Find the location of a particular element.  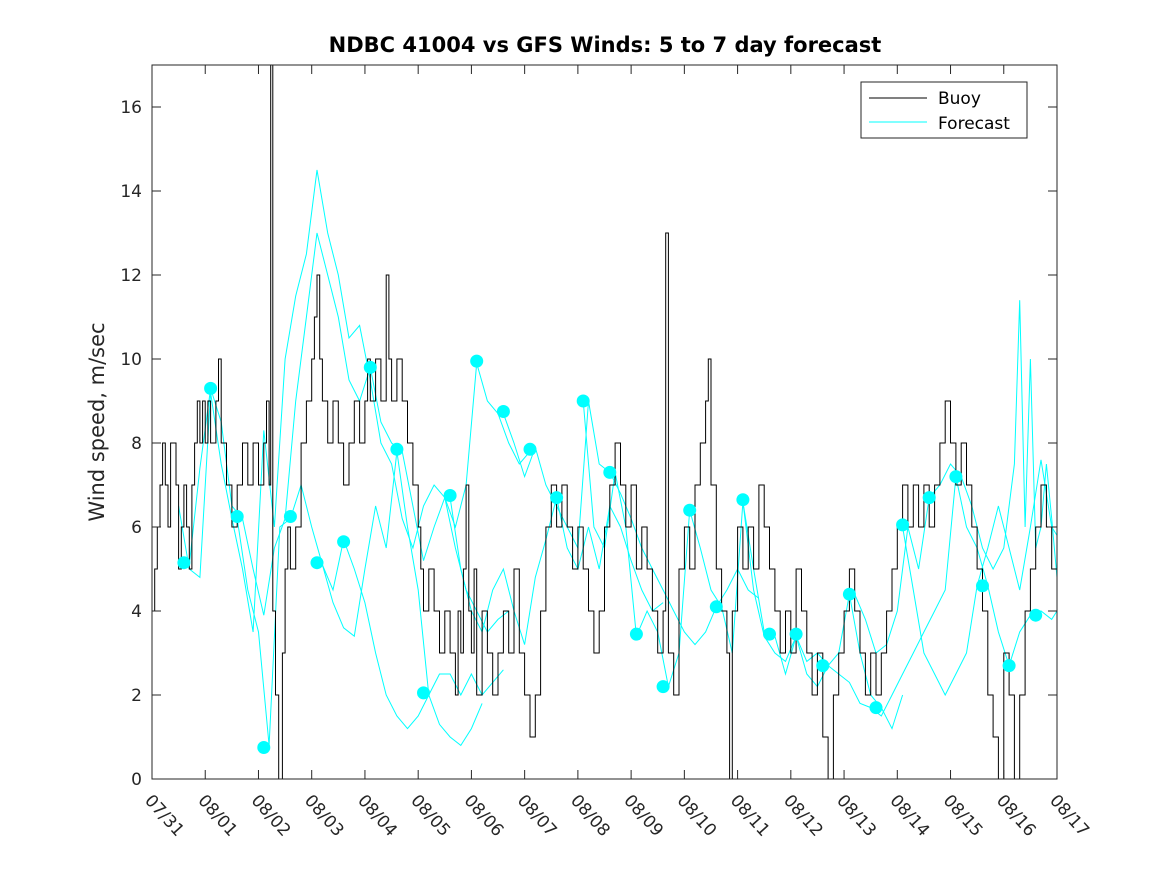

y-tick-label: 6 is located at coordinates (136, 528).